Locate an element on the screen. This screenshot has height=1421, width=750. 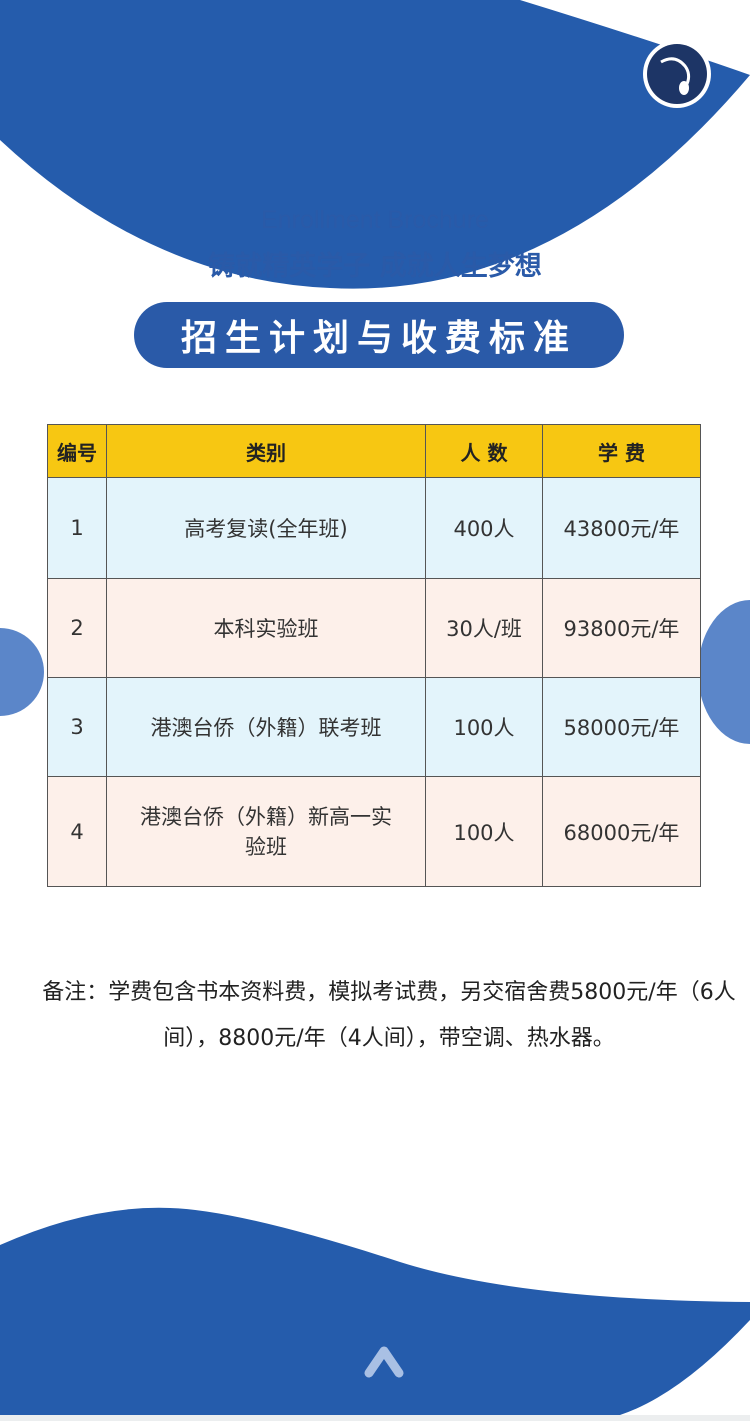
table-row: 3 港澳台侨（外籍）联考班 100人 58000元/年 is located at coordinates (374, 727).